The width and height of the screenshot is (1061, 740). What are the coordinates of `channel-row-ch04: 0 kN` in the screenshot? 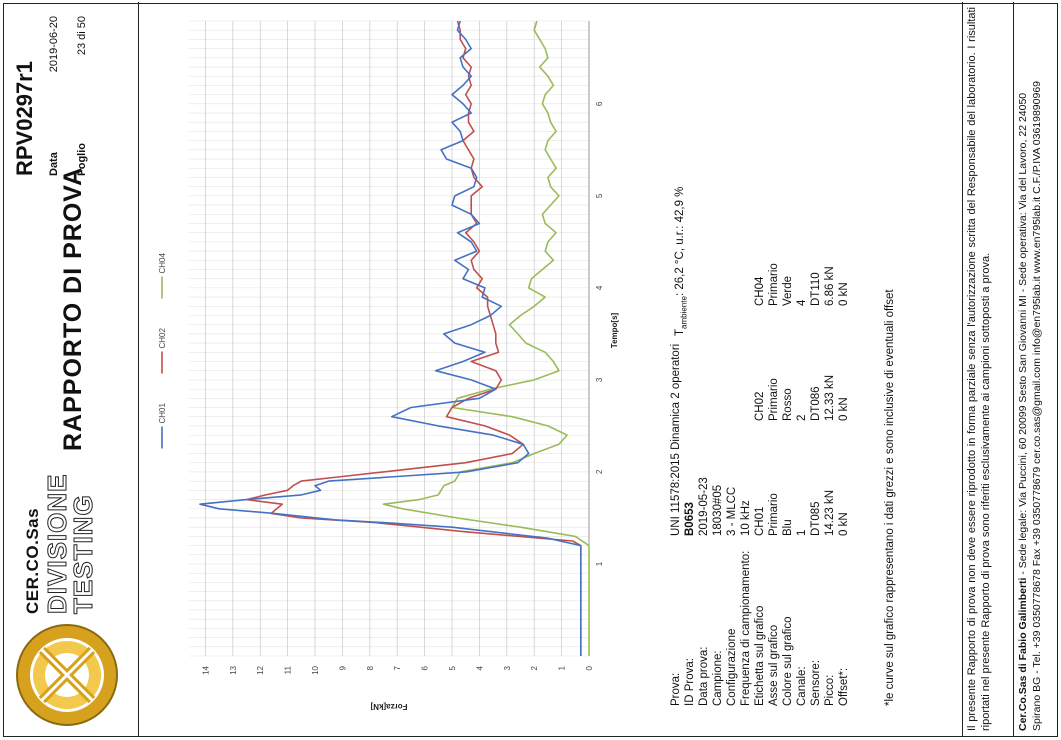 It's located at (844, 294).